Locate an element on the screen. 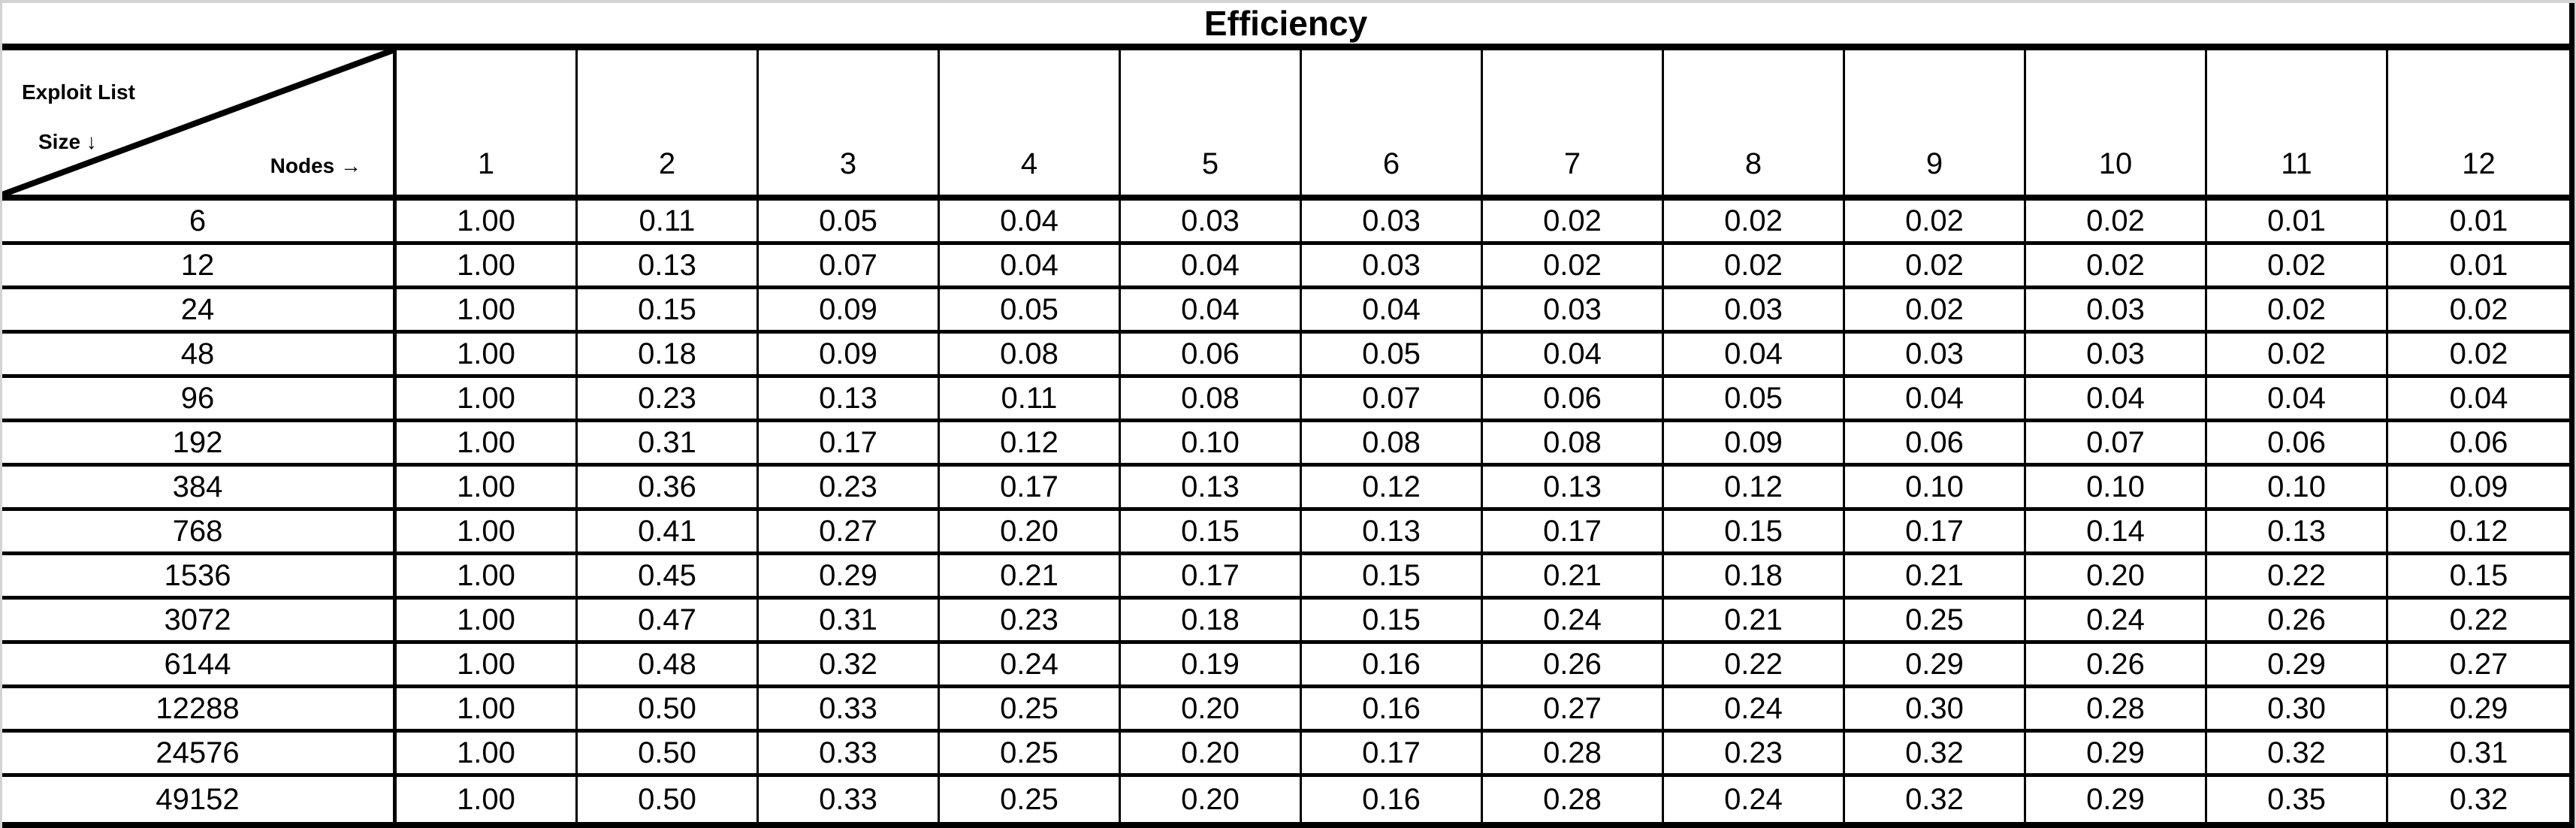 The width and height of the screenshot is (2576, 828). row-label-12: 12 is located at coordinates (199, 267).